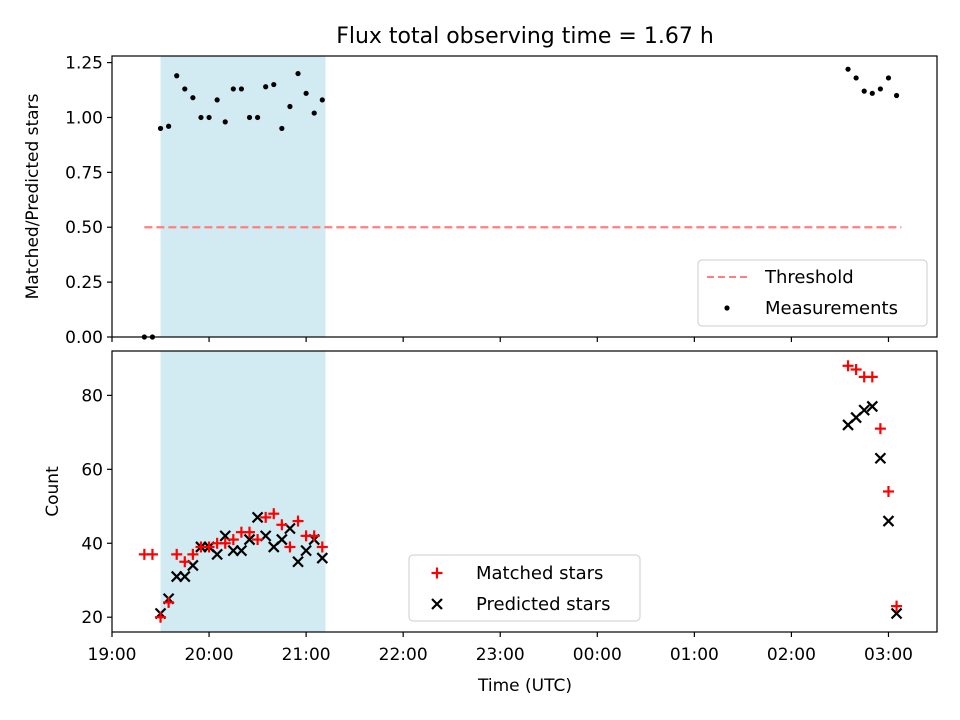 The width and height of the screenshot is (960, 720). Describe the element at coordinates (888, 655) in the screenshot. I see `x-tick-label: 03:00` at that location.